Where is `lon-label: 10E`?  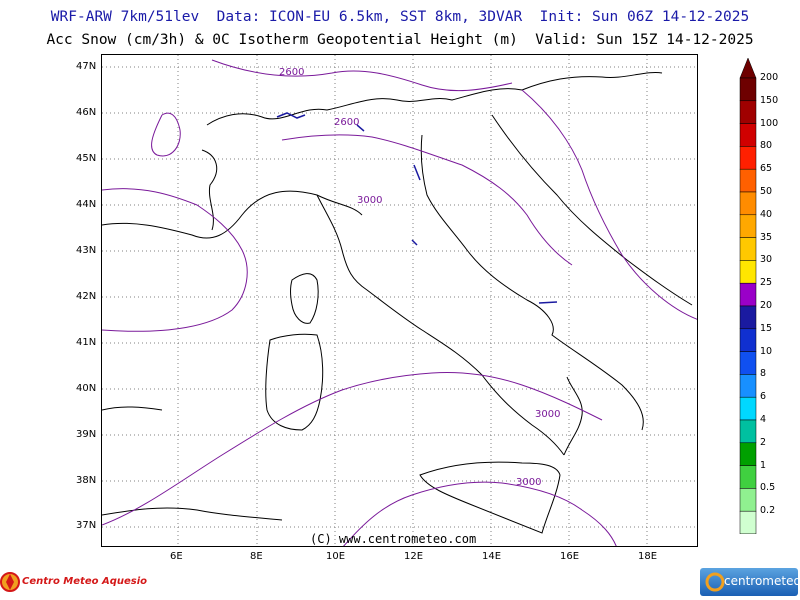 lon-label: 10E is located at coordinates (336, 556).